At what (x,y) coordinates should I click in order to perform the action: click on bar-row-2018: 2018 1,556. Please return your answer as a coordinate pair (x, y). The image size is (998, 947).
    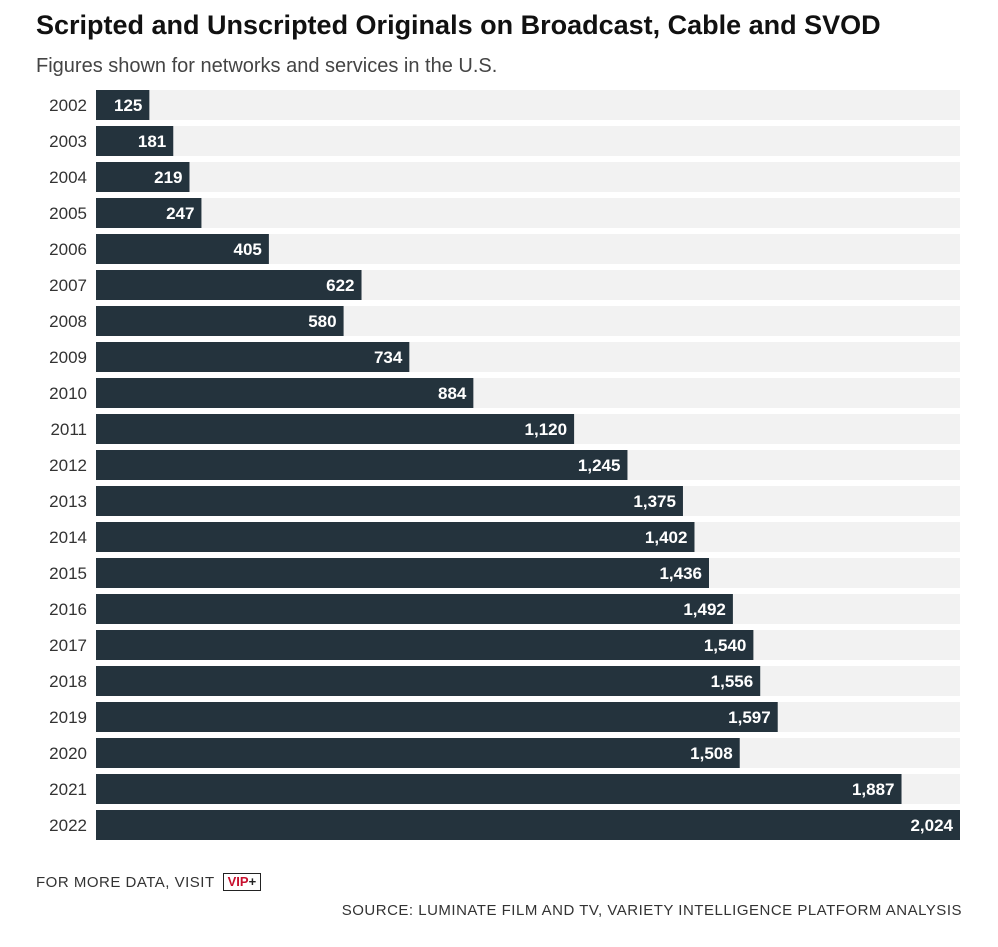
    Looking at the image, I should click on (504, 681).